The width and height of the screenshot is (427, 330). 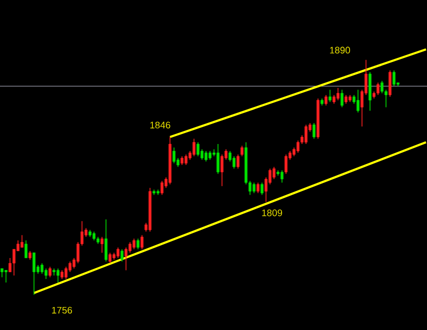 What do you see at coordinates (160, 125) in the screenshot?
I see `annotation: 1846` at bounding box center [160, 125].